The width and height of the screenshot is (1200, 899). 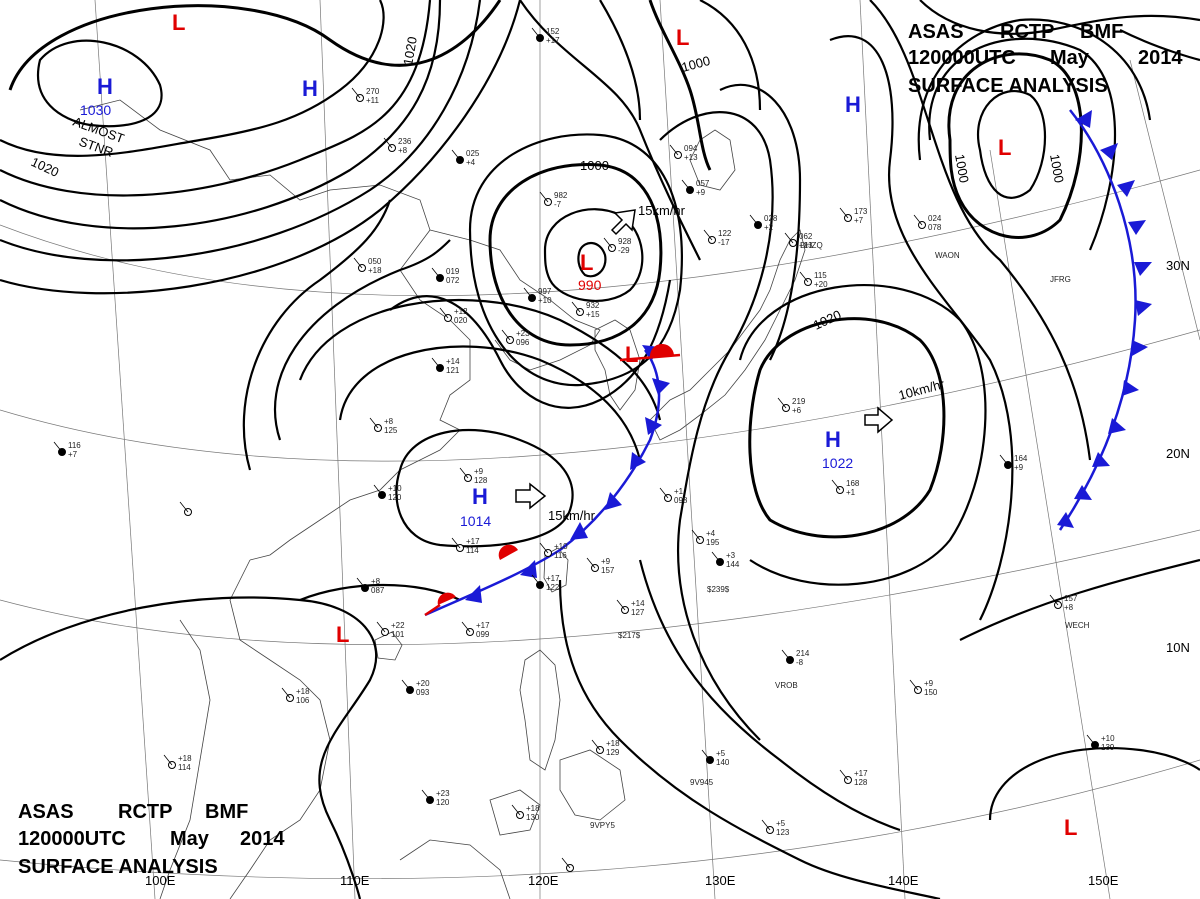 I want to click on station-value: +13, so click(x=806, y=245).